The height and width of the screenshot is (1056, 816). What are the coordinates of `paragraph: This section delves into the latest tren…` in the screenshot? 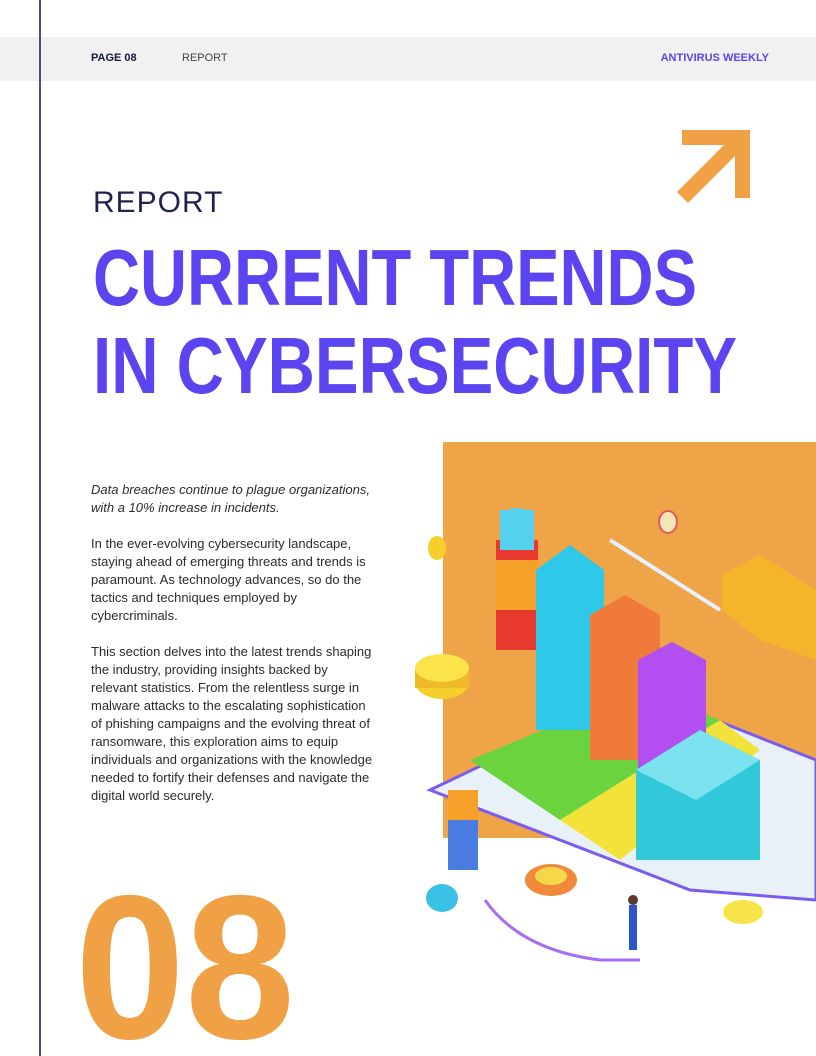 It's located at (232, 723).